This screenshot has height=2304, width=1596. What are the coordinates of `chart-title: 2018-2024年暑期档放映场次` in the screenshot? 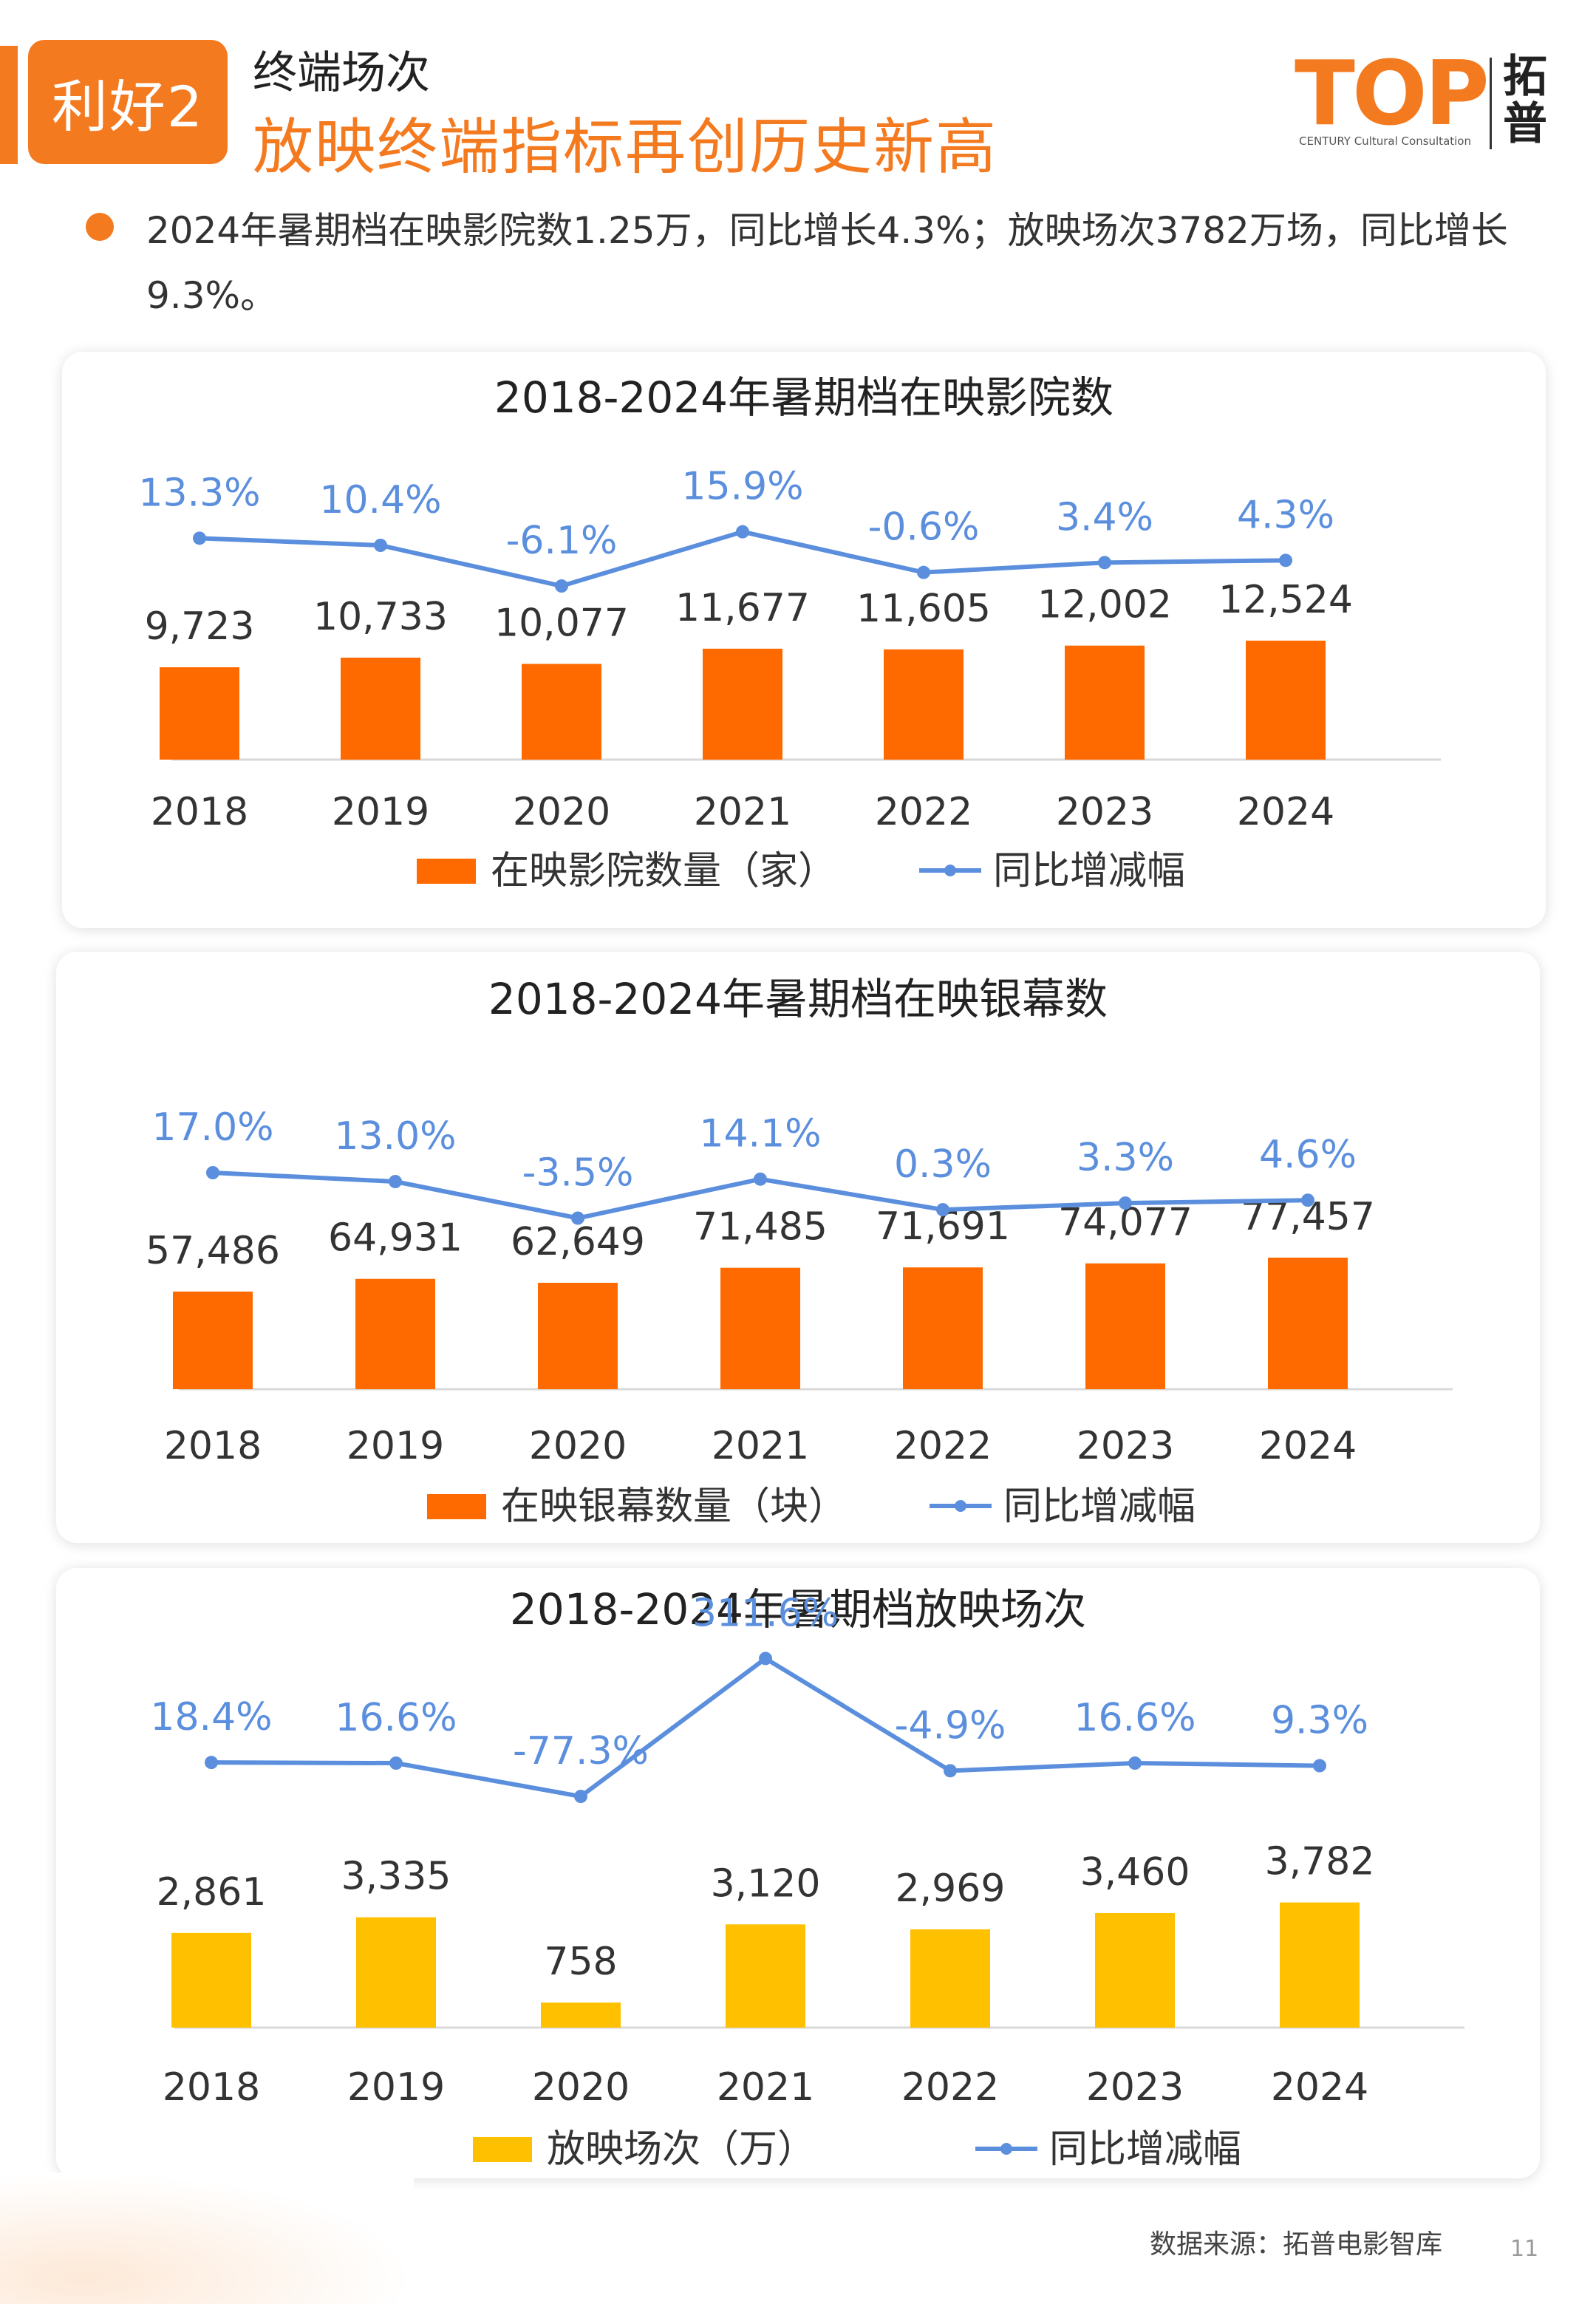 It's located at (798, 1609).